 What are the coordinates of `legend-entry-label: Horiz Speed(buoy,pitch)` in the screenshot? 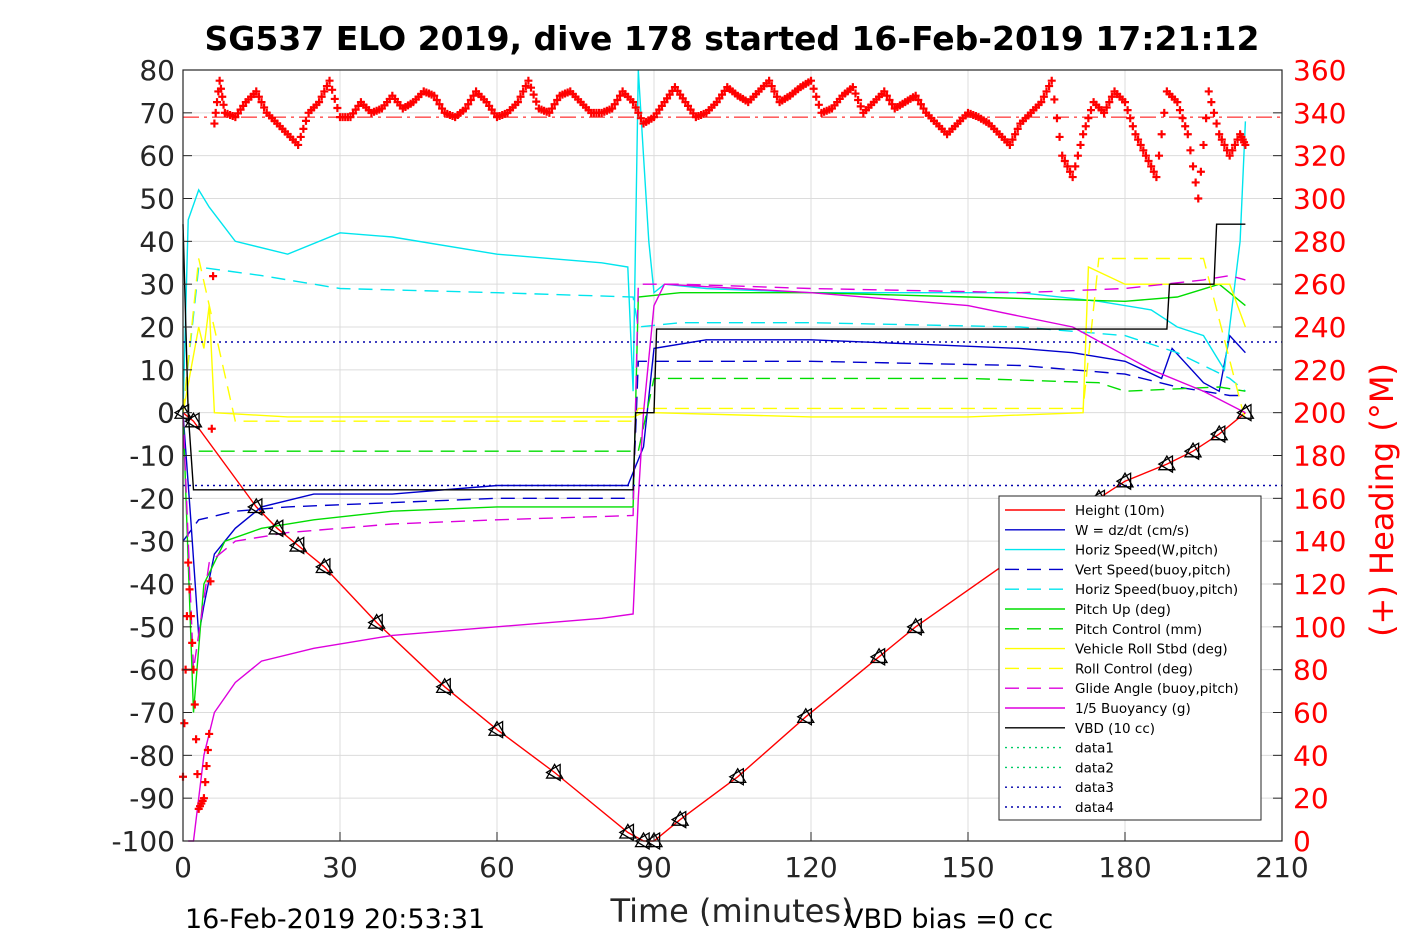 It's located at (1156, 590).